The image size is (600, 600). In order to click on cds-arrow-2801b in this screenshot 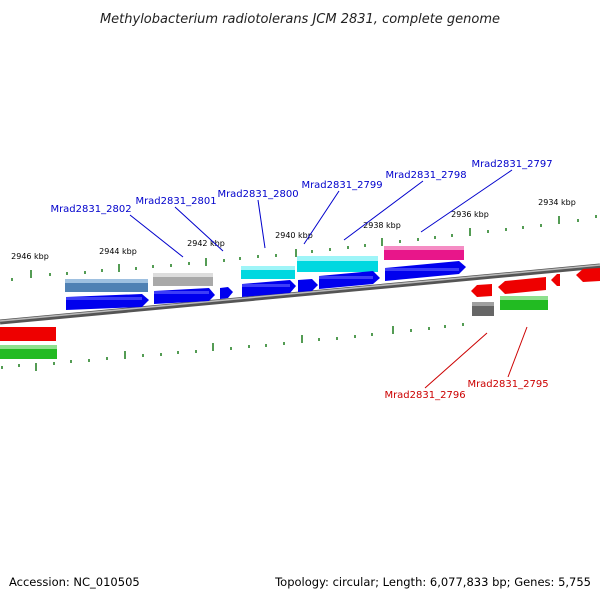, I will do `click(226, 293)`.